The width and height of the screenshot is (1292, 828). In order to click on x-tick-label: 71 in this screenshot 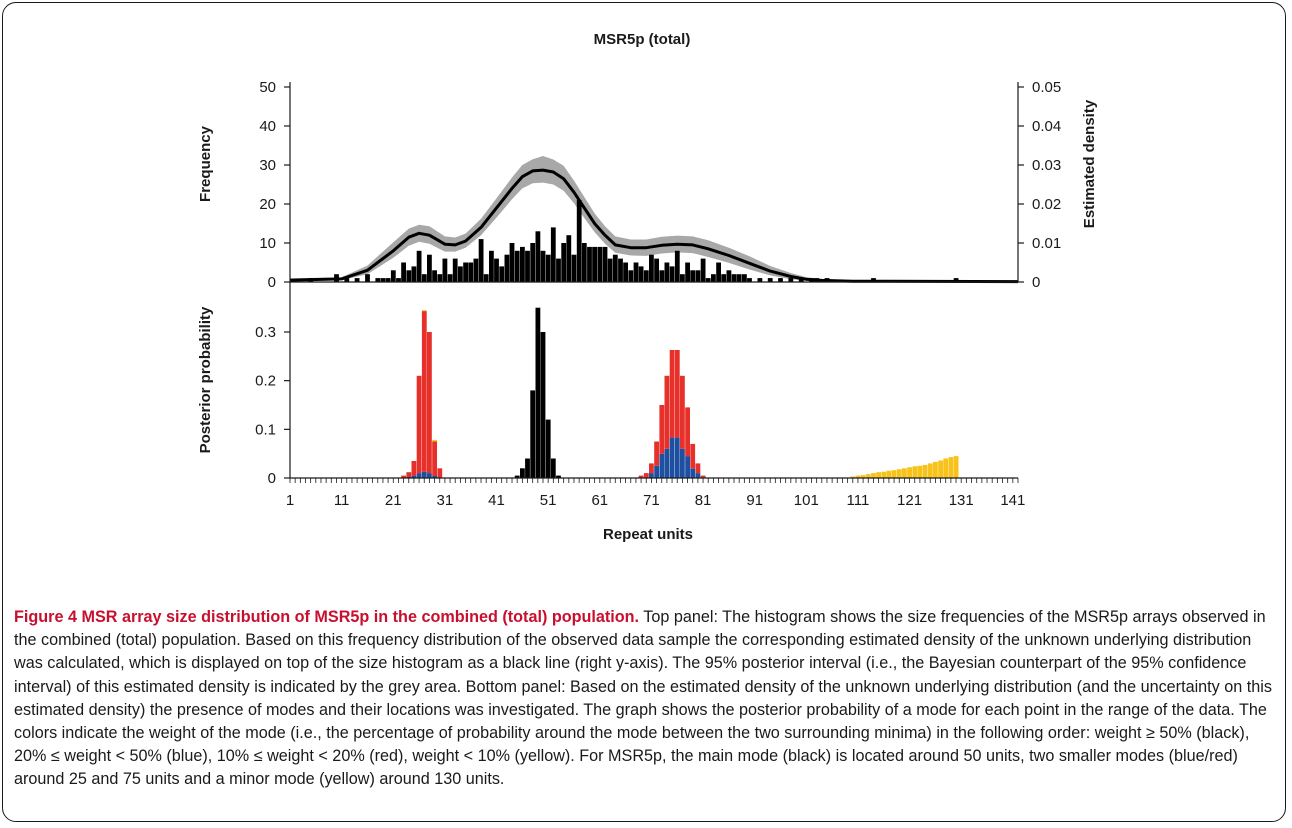, I will do `click(651, 500)`.